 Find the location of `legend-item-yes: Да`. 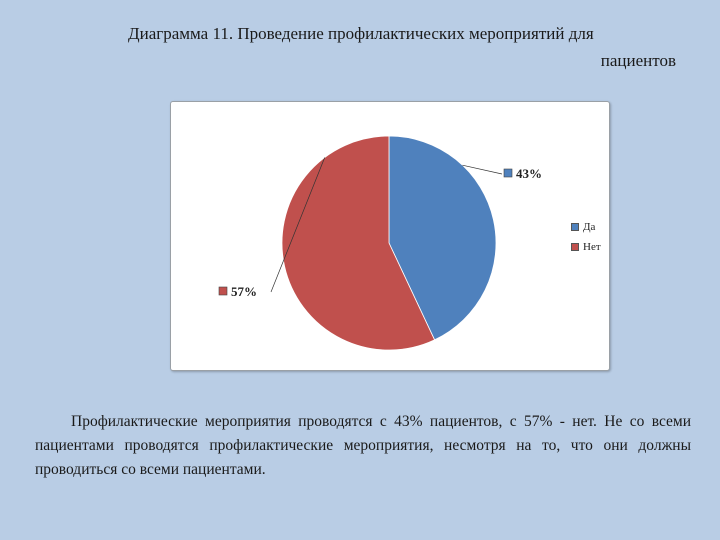

legend-item-yes: Да is located at coordinates (586, 227).